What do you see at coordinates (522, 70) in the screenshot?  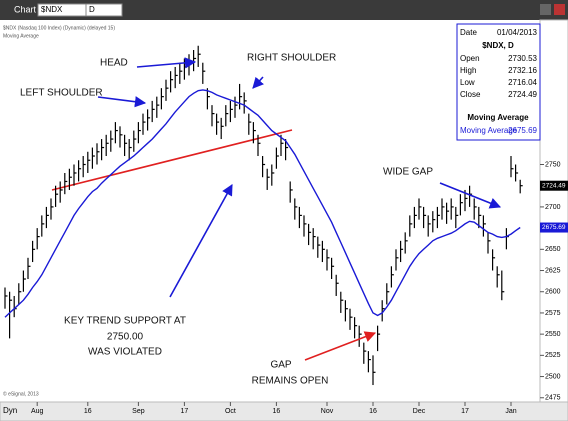 I see `dw-row-value: 2732.16` at bounding box center [522, 70].